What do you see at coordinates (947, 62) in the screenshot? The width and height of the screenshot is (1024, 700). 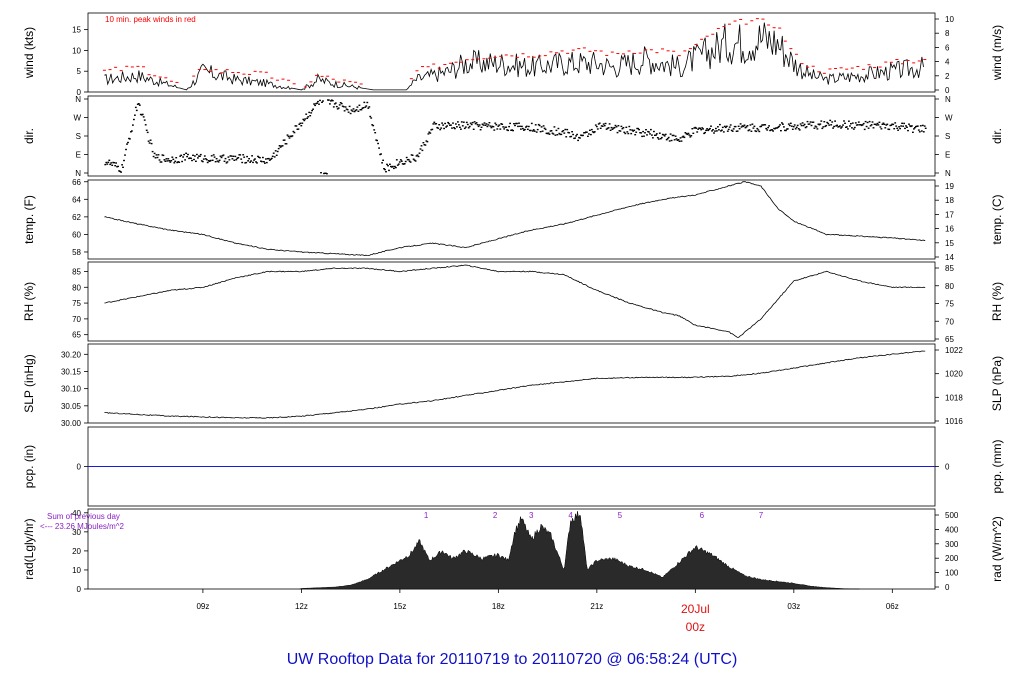 I see `y-tick-label-right: 4` at bounding box center [947, 62].